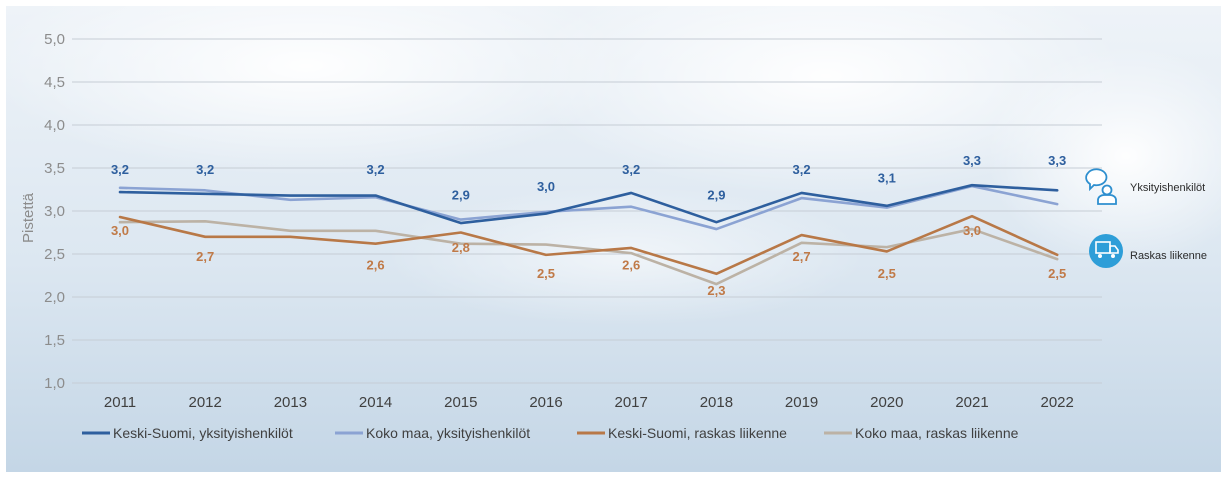 This screenshot has width=1227, height=479. What do you see at coordinates (887, 177) in the screenshot?
I see `data-label: 3,1` at bounding box center [887, 177].